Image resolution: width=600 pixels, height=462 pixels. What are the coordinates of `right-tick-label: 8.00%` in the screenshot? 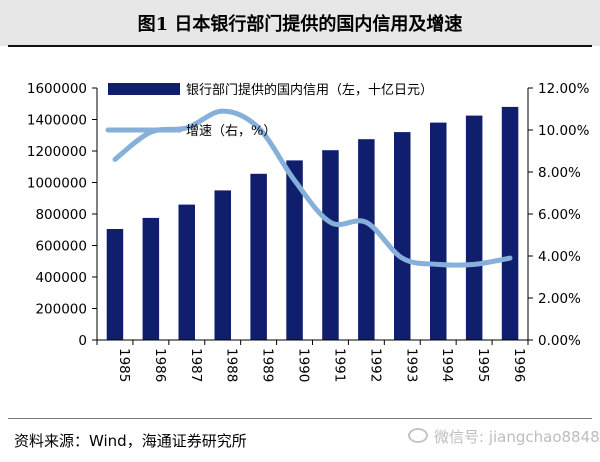 It's located at (559, 173).